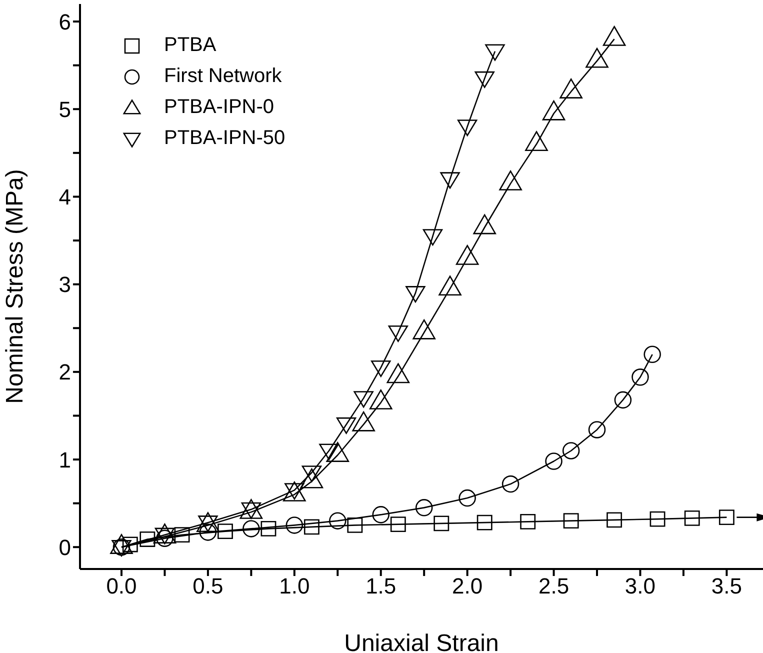 Image resolution: width=763 pixels, height=653 pixels. What do you see at coordinates (223, 76) in the screenshot?
I see `legend-label: First Network` at bounding box center [223, 76].